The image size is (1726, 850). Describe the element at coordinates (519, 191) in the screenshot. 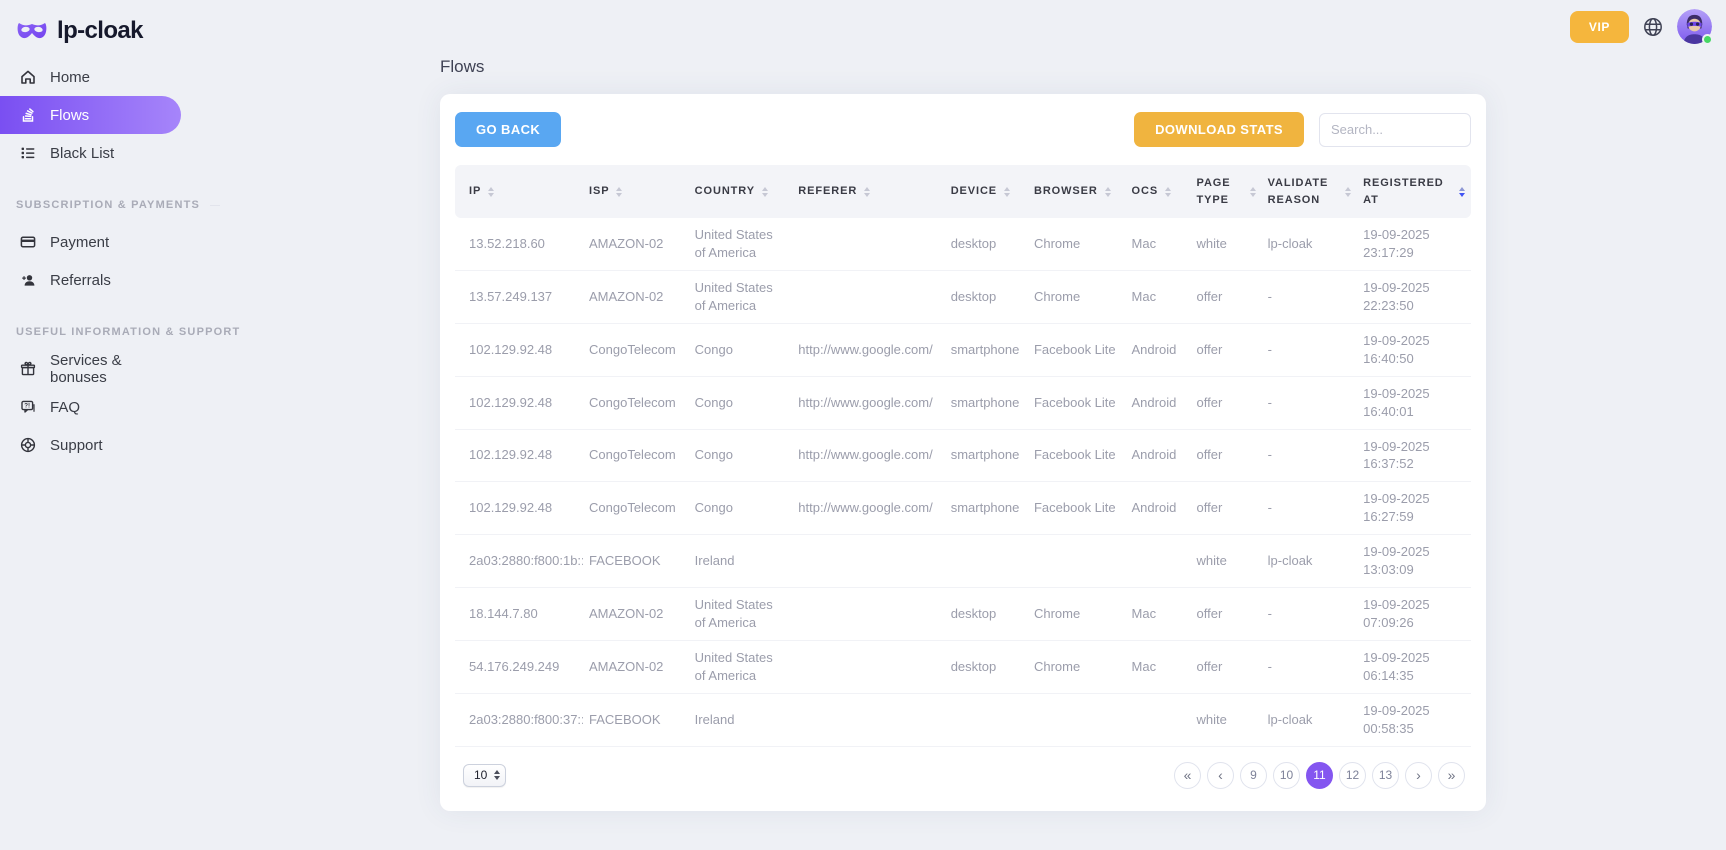

I see `column-header-ip: IP` at that location.